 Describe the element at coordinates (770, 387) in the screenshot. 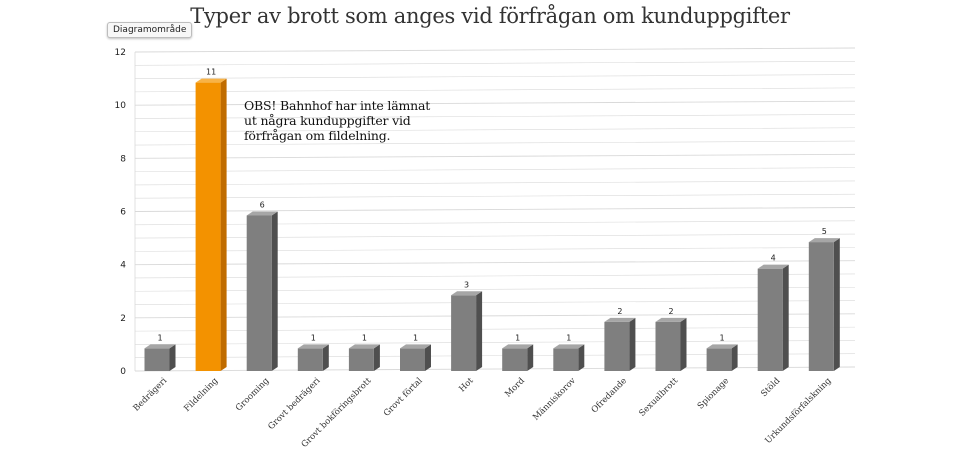

I see `x-tick-label: Stöld` at that location.